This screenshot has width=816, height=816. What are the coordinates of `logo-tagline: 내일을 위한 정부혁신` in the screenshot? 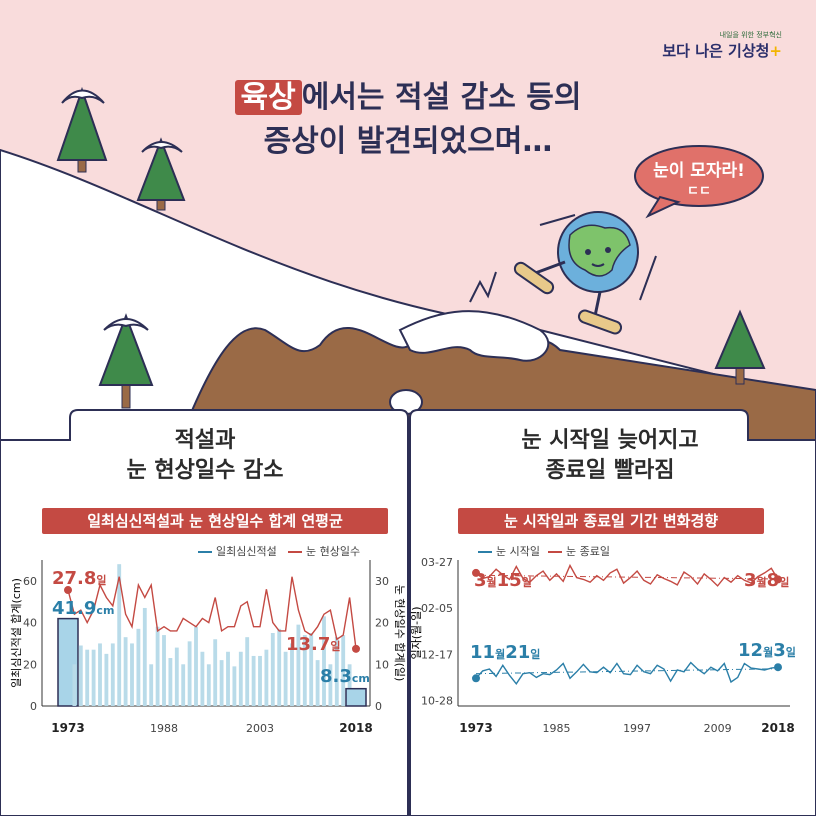 It's located at (750, 35).